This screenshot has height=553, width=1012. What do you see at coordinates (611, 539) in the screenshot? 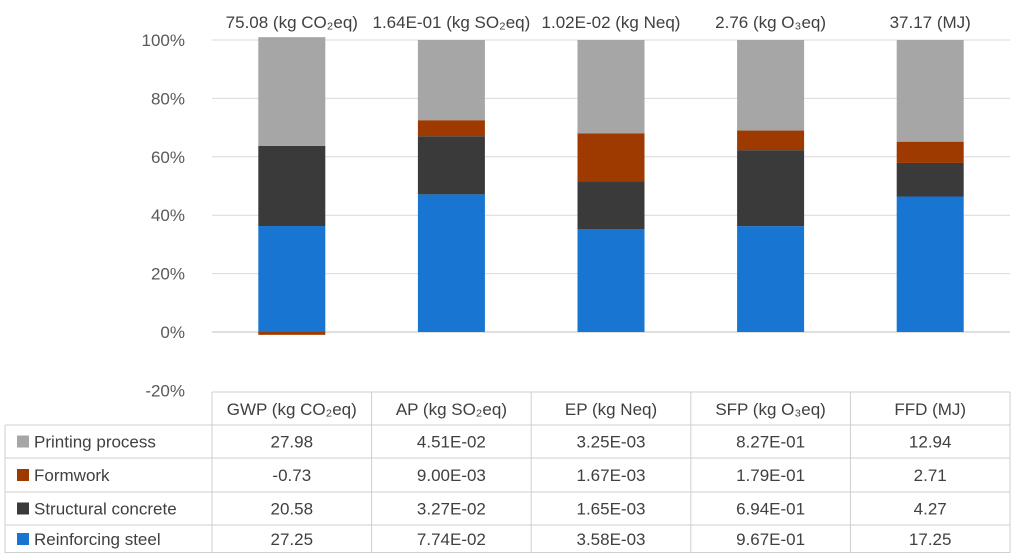
I see `table-cell: 3.58E-03` at bounding box center [611, 539].